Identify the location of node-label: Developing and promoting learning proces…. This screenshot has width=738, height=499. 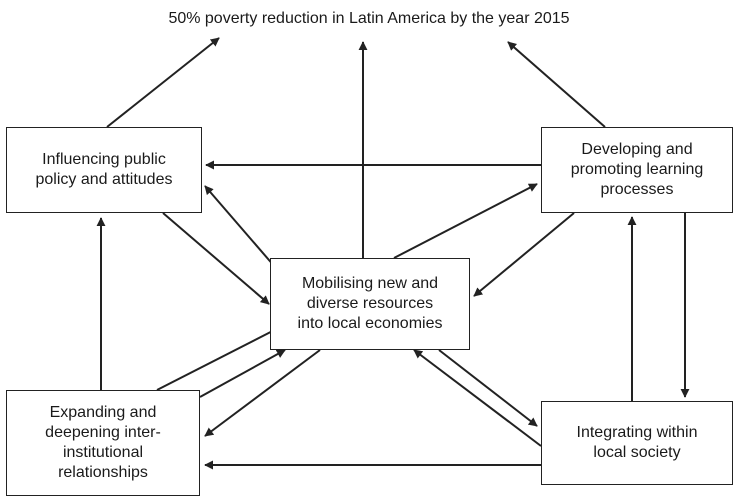
(637, 169).